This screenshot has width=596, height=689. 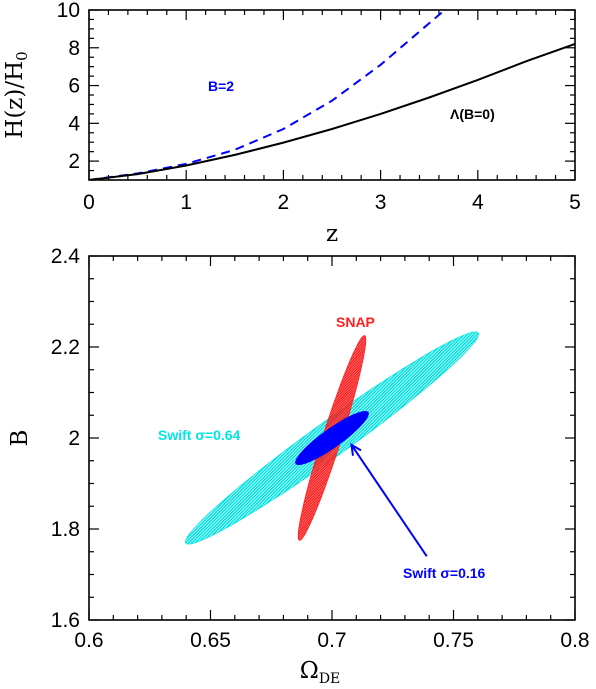 What do you see at coordinates (472, 114) in the screenshot?
I see `series-label-lambda: Λ(B=0)` at bounding box center [472, 114].